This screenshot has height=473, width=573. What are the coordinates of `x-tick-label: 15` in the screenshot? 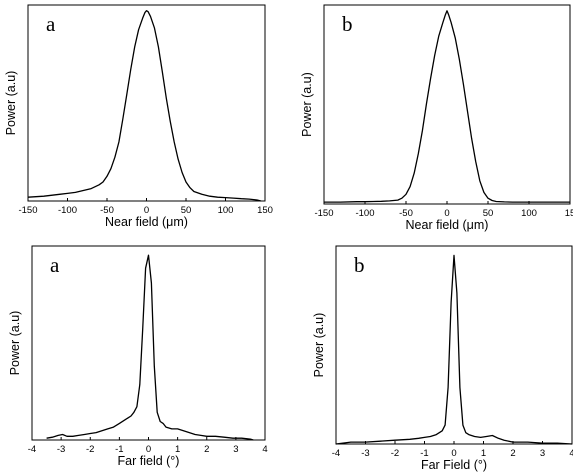 It's located at (569, 213).